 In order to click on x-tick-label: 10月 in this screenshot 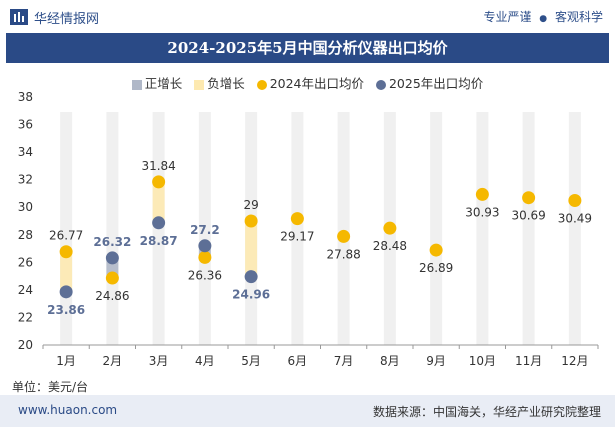, I will do `click(482, 361)`.